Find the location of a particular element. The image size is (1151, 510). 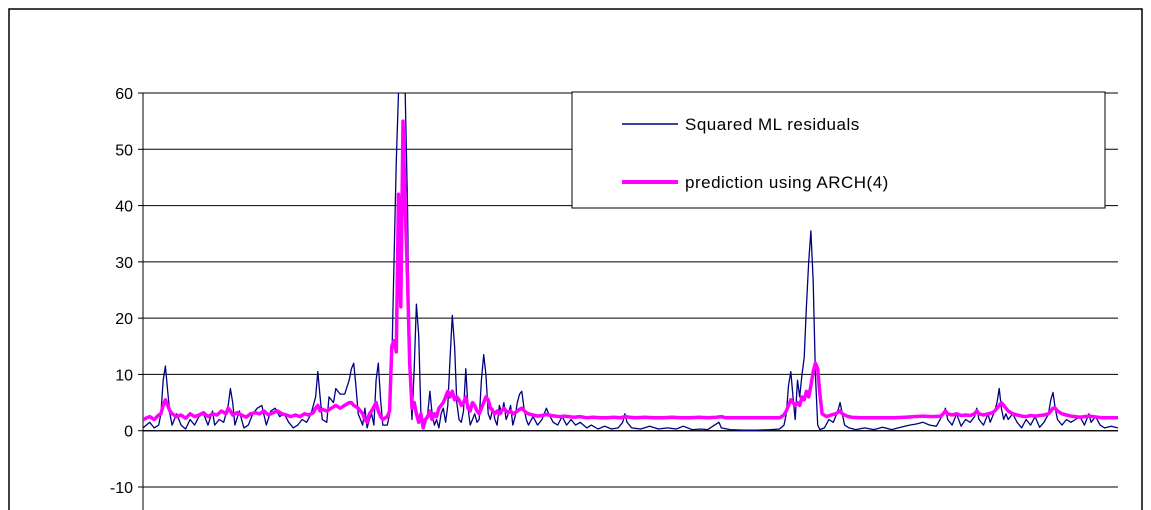

y-tick-label: 10 is located at coordinates (124, 375).